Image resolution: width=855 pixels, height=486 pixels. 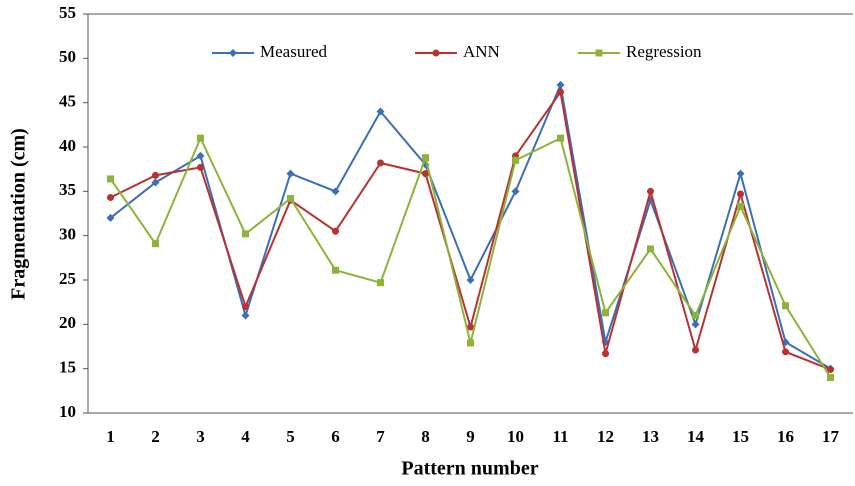 What do you see at coordinates (469, 469) in the screenshot?
I see `x-axis-title: Pattern number` at bounding box center [469, 469].